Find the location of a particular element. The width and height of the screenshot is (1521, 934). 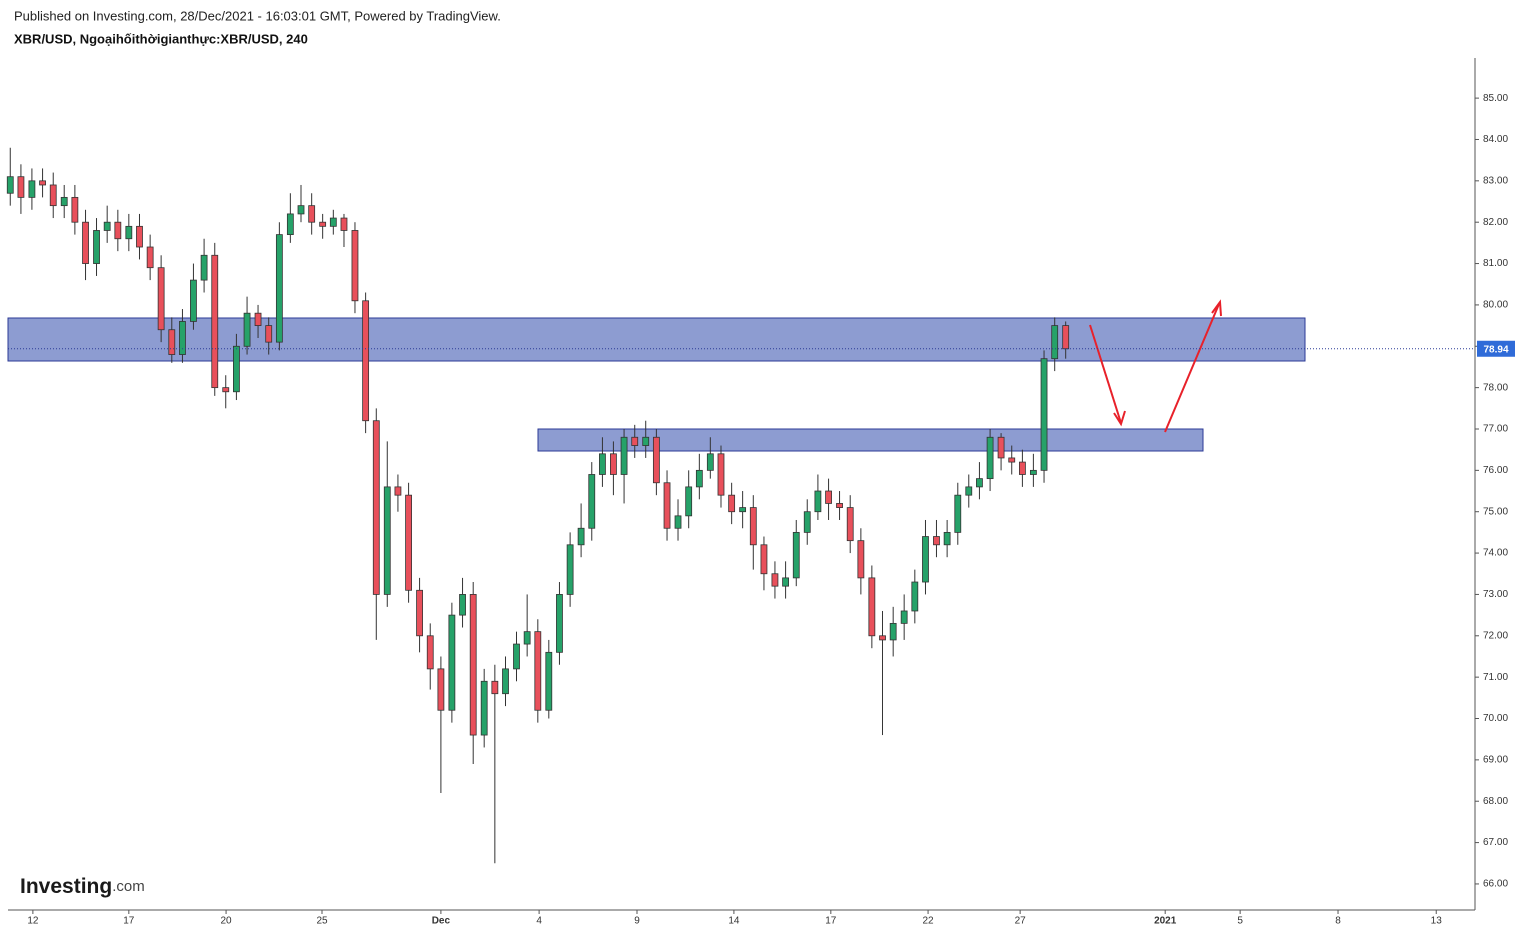

last-price-label: 78.94 is located at coordinates (1495, 349).